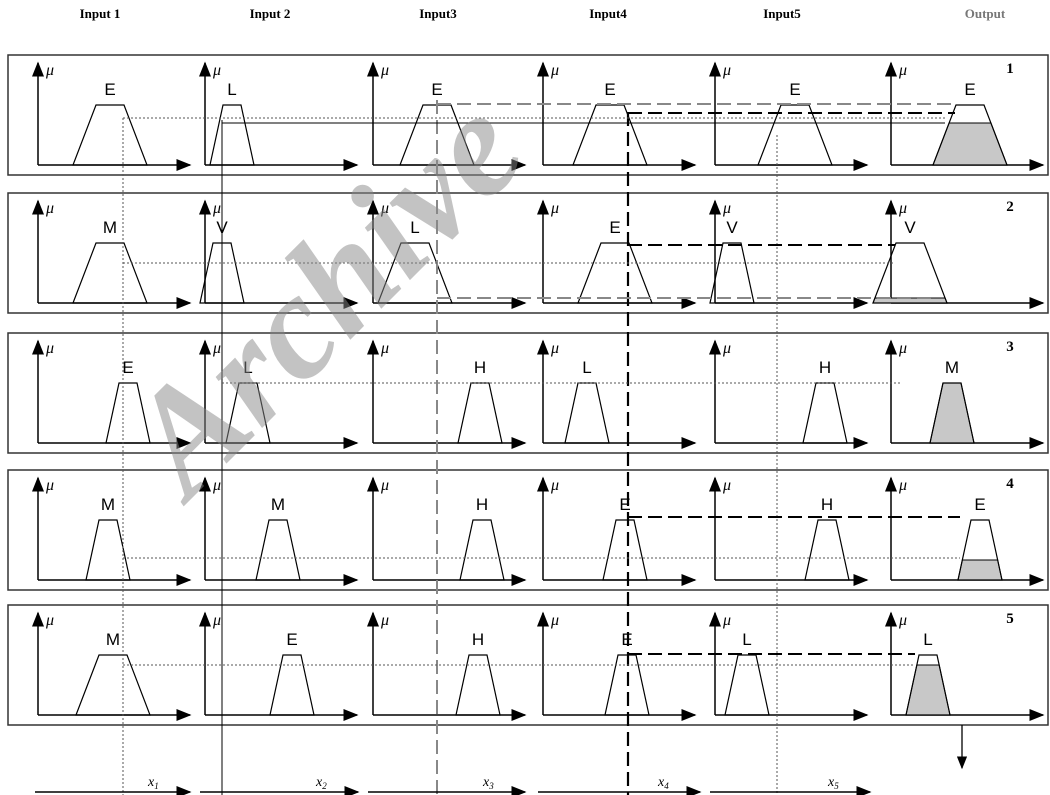  I want to click on input-label: x5, so click(833, 783).